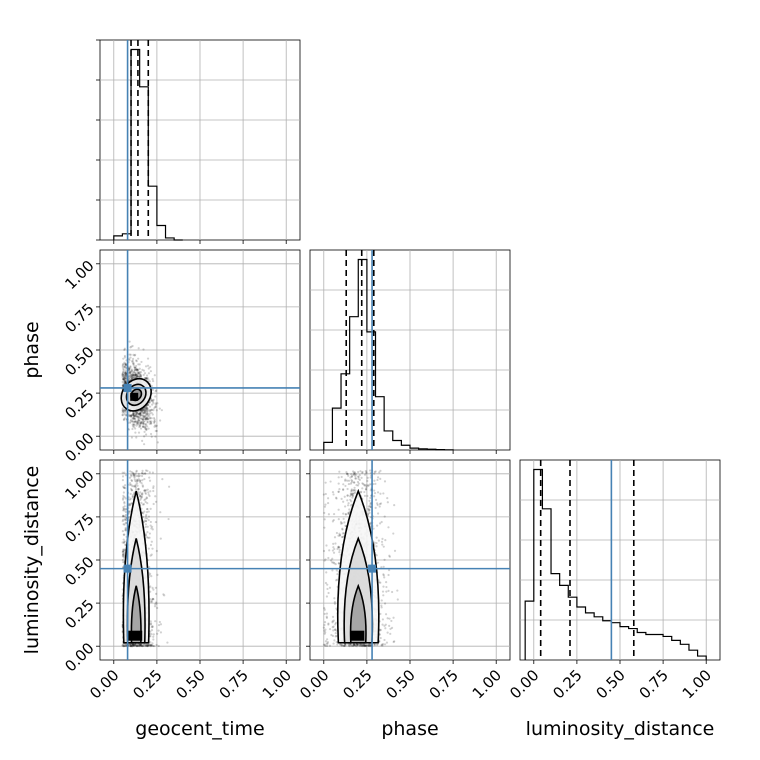  I want to click on y-tick-label: 0.00, so click(79, 447).